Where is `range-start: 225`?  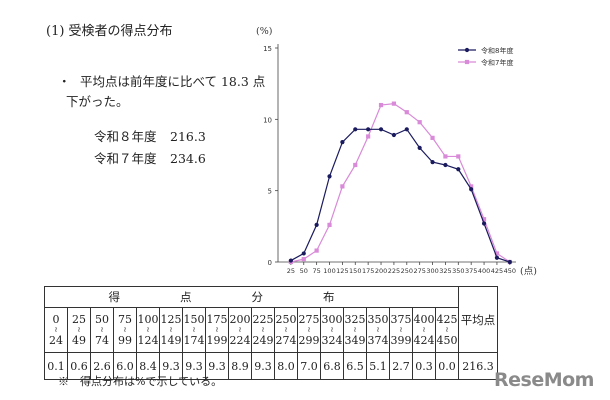 range-start: 225 is located at coordinates (263, 319).